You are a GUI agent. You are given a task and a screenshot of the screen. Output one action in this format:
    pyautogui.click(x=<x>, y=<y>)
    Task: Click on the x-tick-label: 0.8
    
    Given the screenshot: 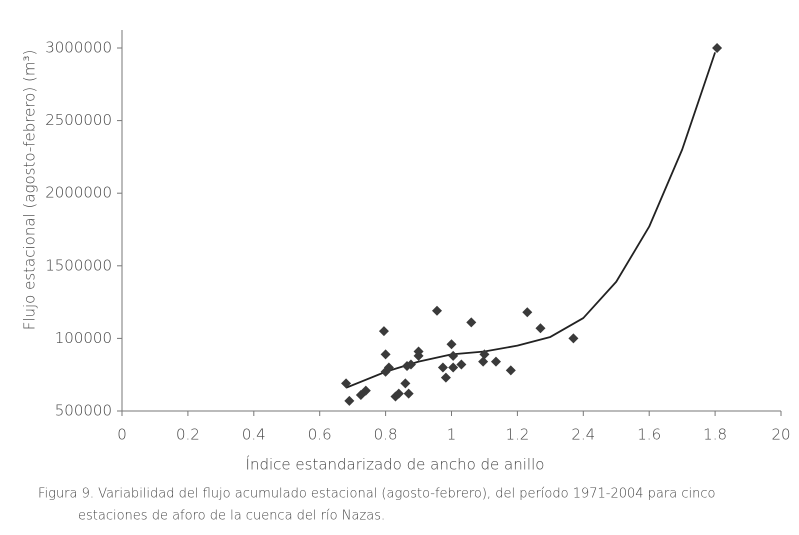 What is the action you would take?
    pyautogui.click(x=386, y=435)
    